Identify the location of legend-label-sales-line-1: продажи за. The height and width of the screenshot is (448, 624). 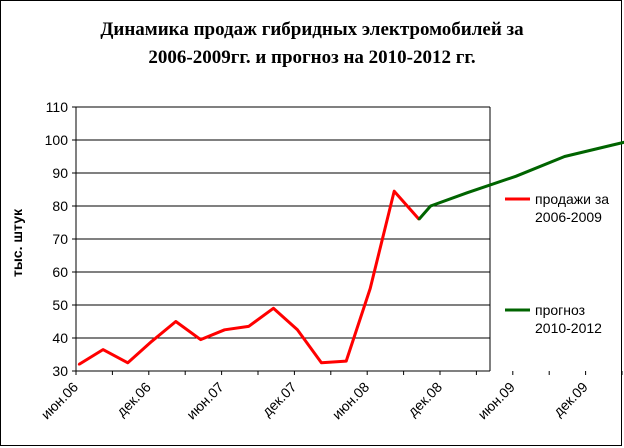
(572, 199).